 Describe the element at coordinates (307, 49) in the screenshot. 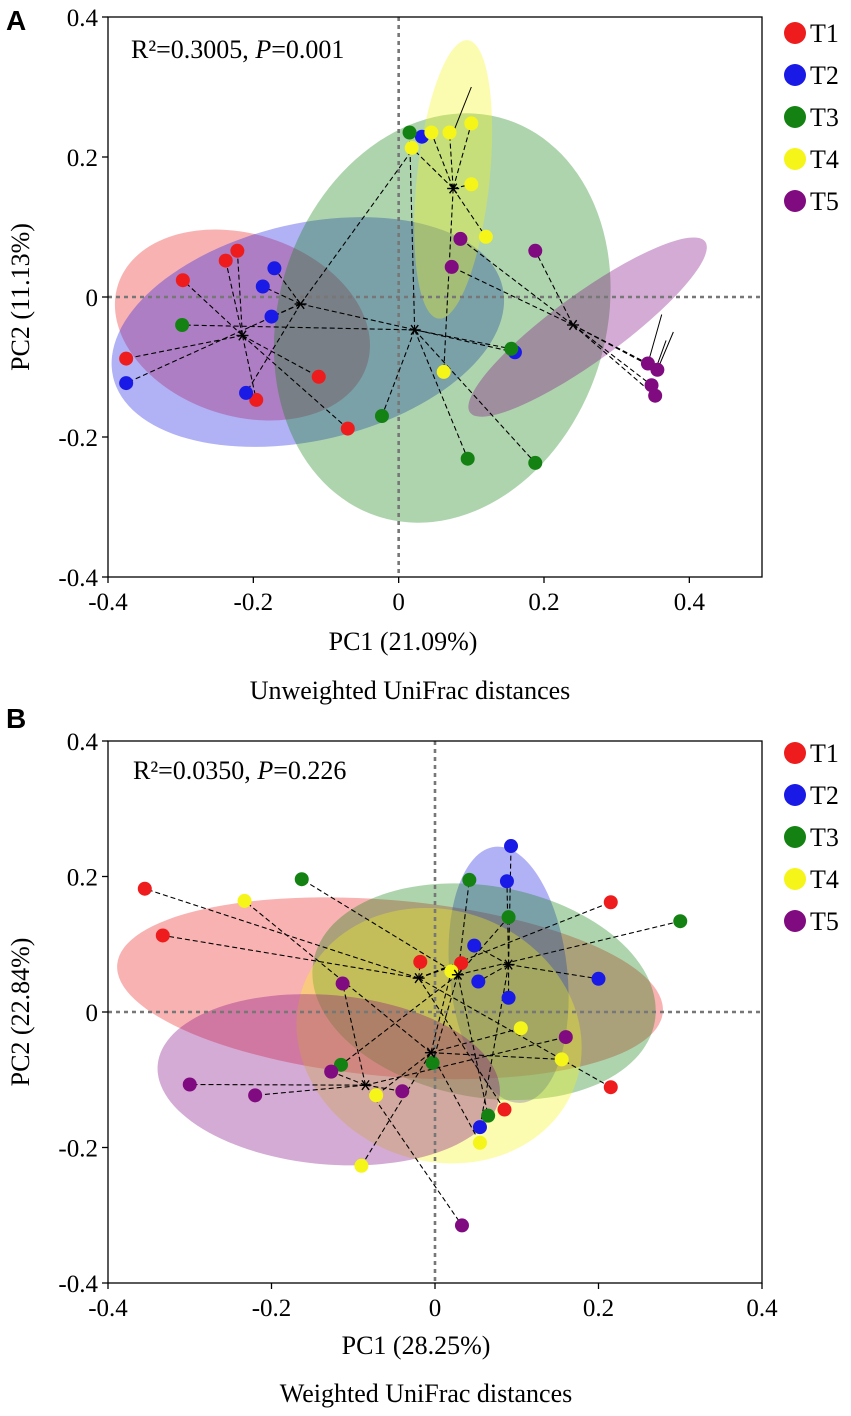

I see `stat-p-value: =0.001` at that location.